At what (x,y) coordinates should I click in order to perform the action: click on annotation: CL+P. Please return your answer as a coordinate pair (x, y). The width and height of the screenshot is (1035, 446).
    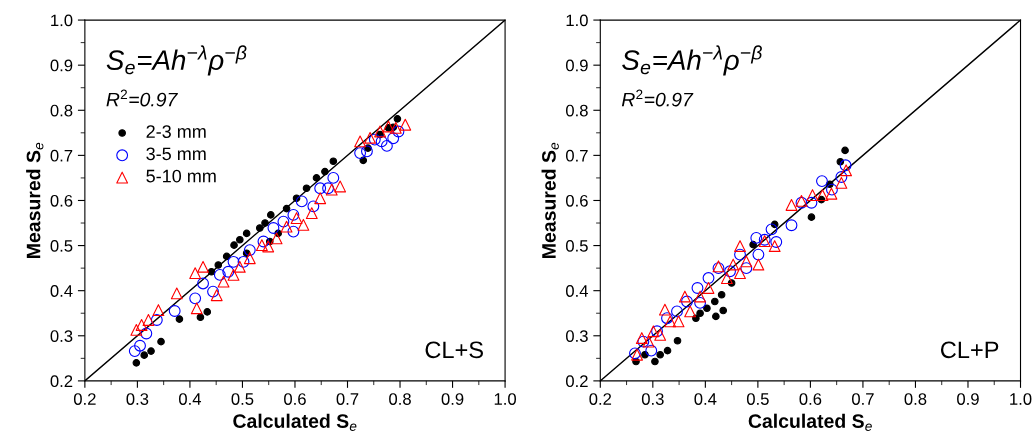
    Looking at the image, I should click on (969, 350).